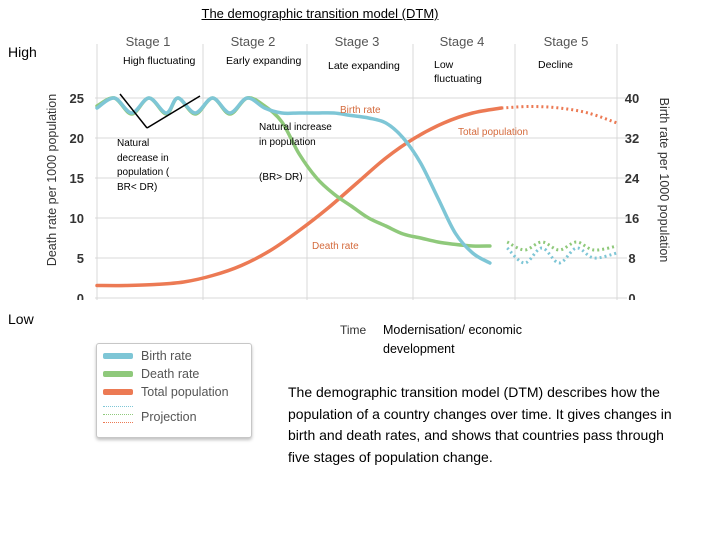 The width and height of the screenshot is (720, 540). I want to click on total-population-projection, so click(559, 114).